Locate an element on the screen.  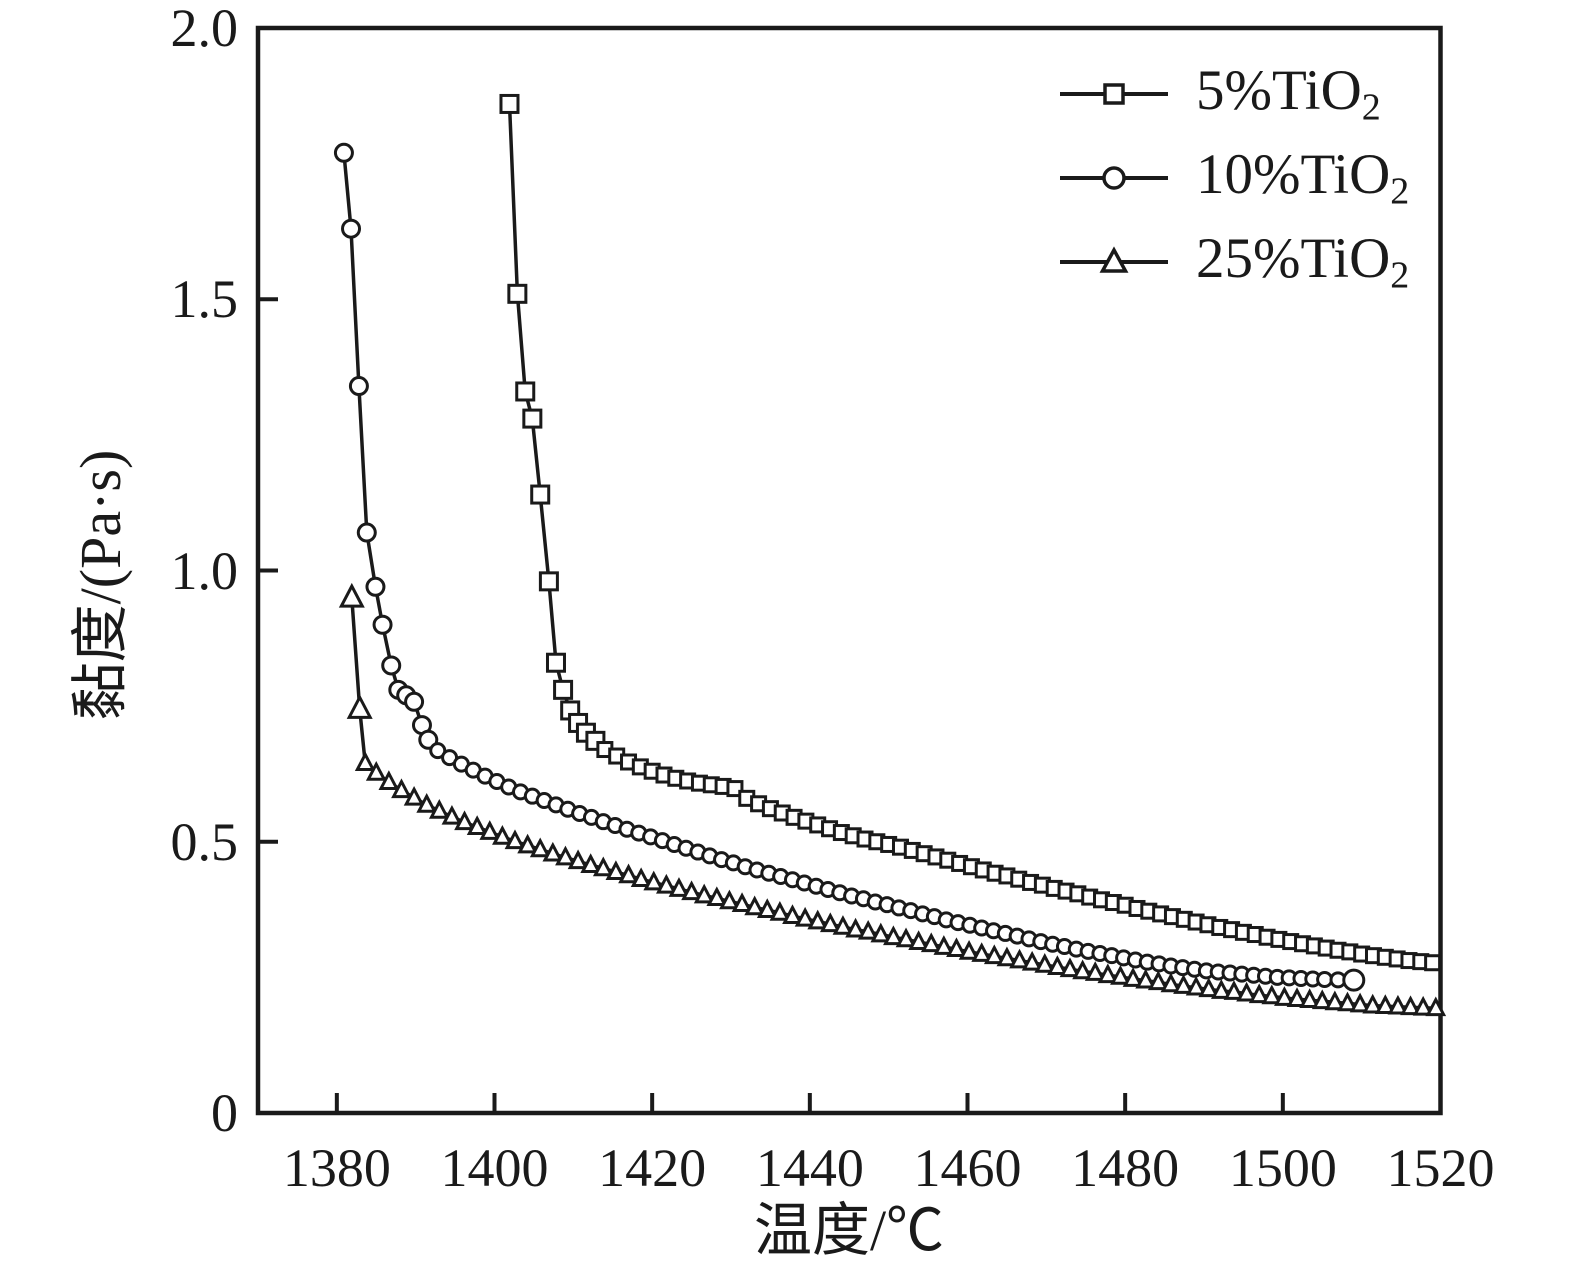
x-tick-label-1420: 1420 is located at coordinates (652, 1168).